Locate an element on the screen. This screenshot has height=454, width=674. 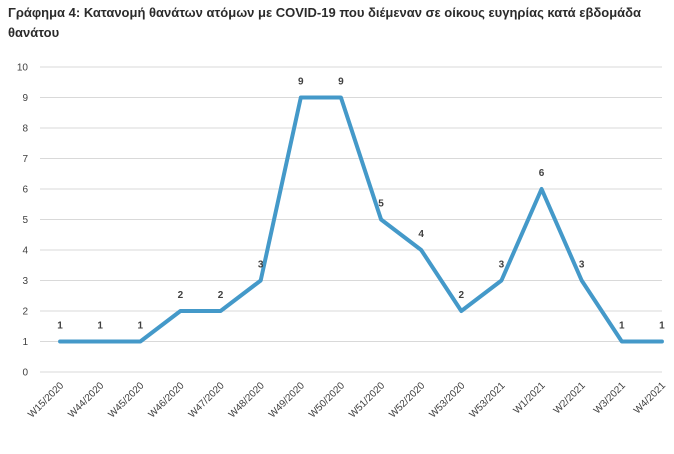
y-tick-label: 4 is located at coordinates (25, 251).